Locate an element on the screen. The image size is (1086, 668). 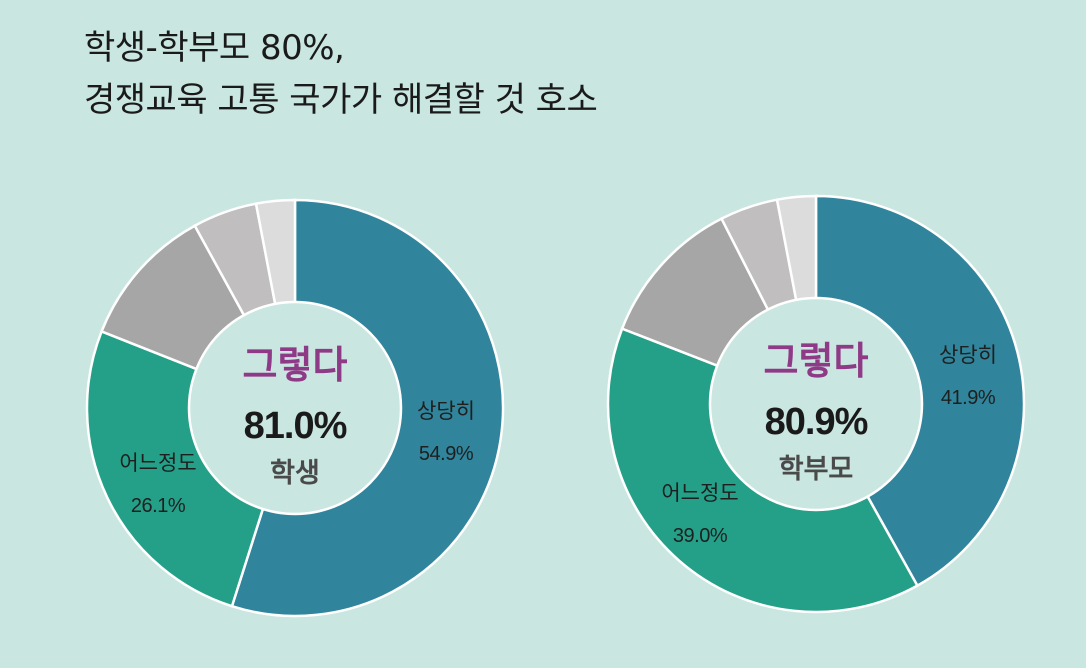
students-slice-value-0: 54.9% is located at coordinates (446, 454).